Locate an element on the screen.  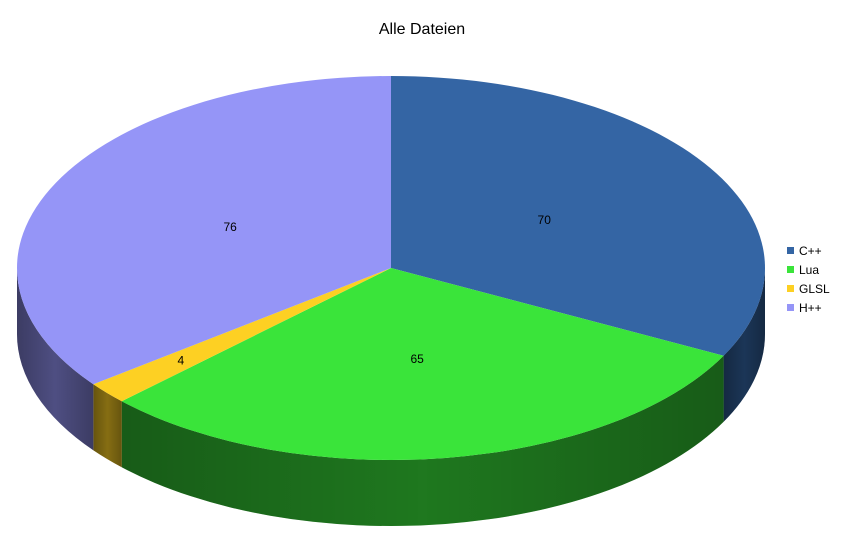
legend-label: Lua is located at coordinates (809, 269).